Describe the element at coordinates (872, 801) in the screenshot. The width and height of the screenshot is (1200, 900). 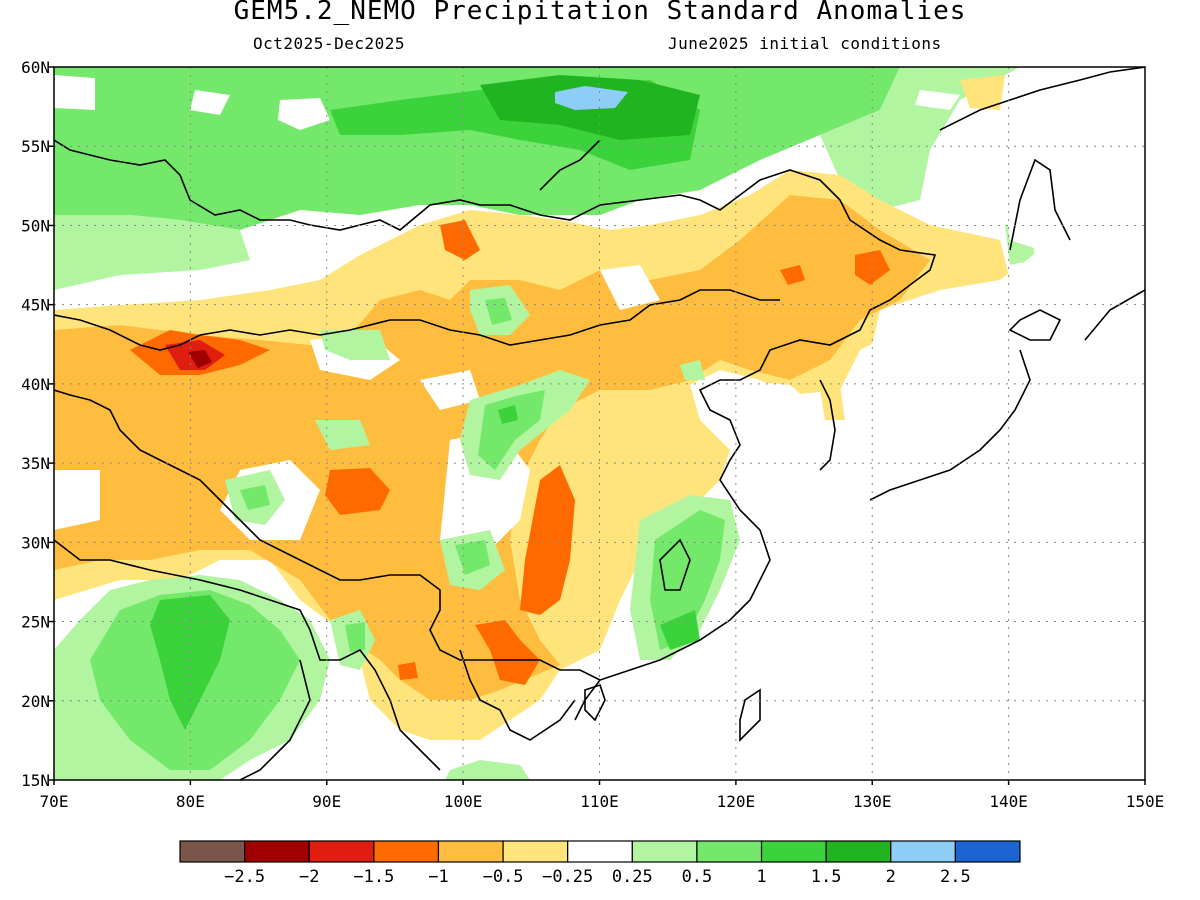
I see `lon-tick-label: 130E` at that location.